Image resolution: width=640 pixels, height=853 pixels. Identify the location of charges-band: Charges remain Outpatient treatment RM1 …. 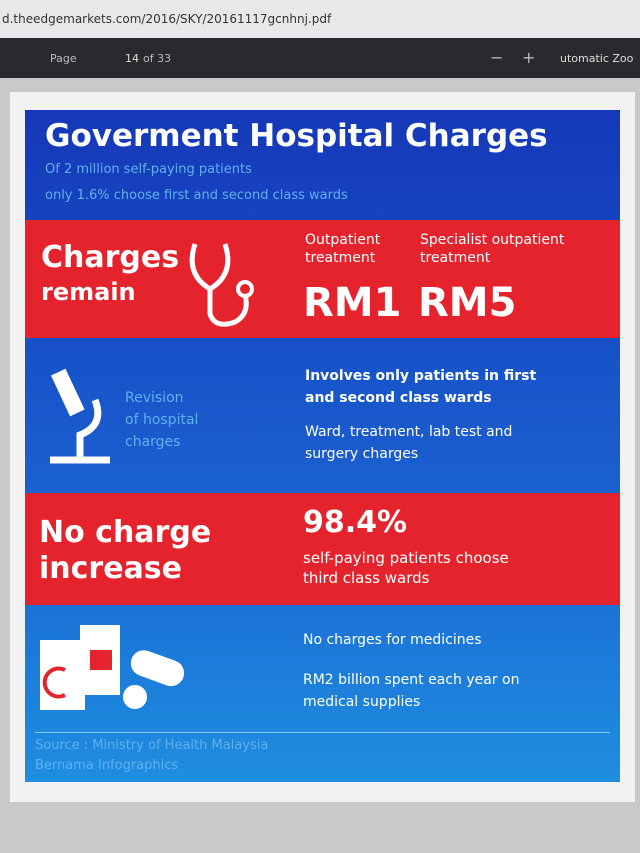
(322, 279).